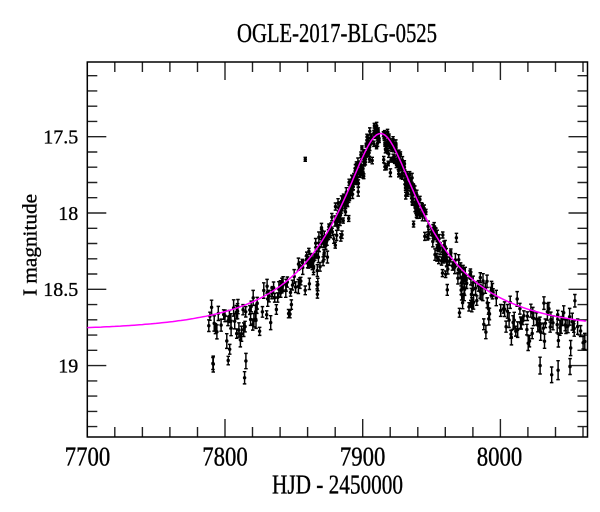  What do you see at coordinates (68, 367) in the screenshot?
I see `svg-text: 19` at bounding box center [68, 367].